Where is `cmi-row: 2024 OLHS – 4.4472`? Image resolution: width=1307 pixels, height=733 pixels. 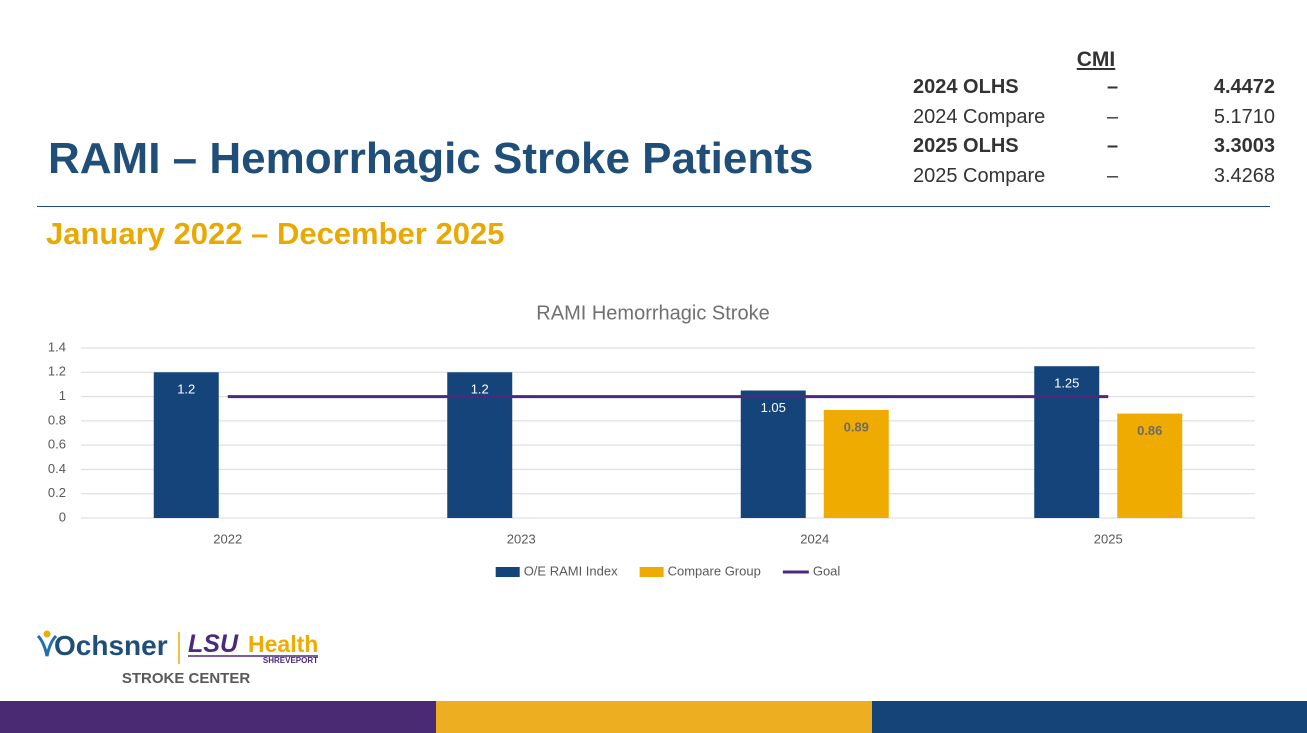
cmi-row: 2024 OLHS – 4.4472 is located at coordinates (1094, 91).